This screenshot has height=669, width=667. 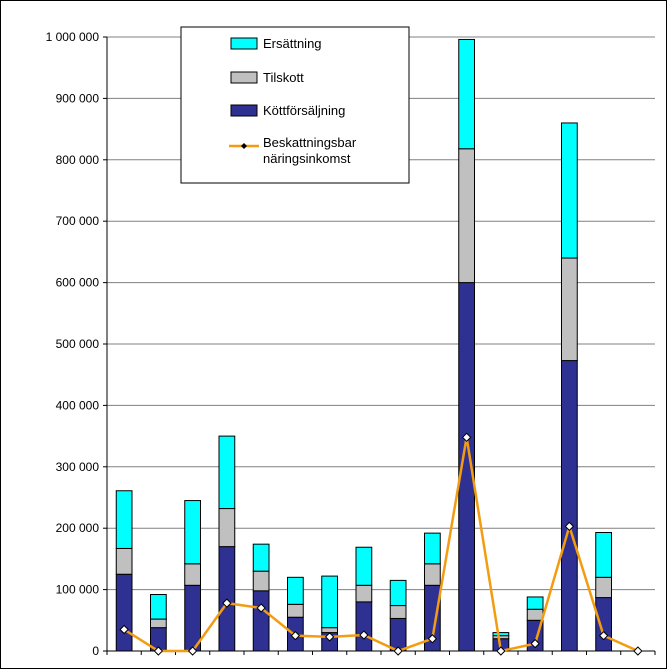 I want to click on y-tick-label: 600 000, so click(x=78, y=283).